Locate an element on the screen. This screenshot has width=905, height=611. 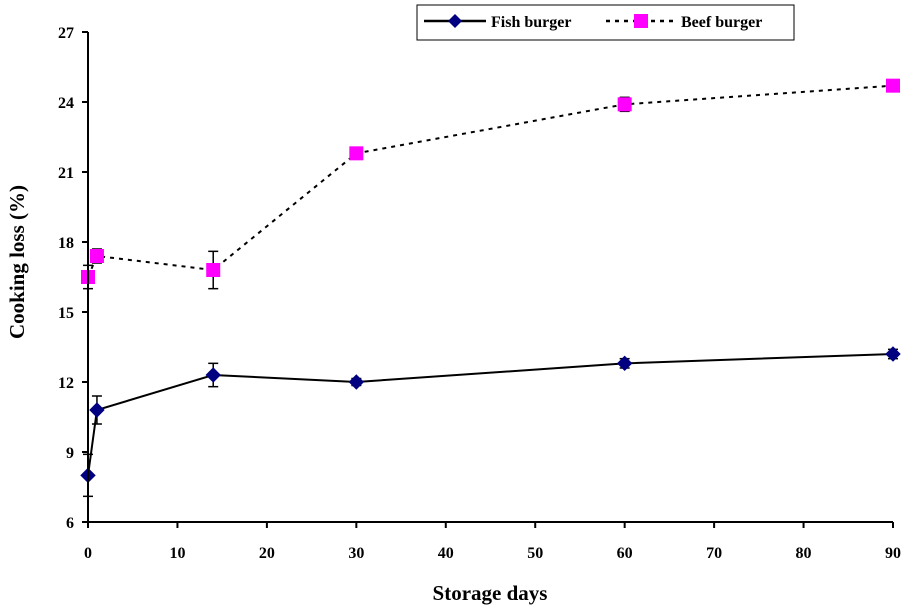
y-tick-label: 9 is located at coordinates (70, 453).